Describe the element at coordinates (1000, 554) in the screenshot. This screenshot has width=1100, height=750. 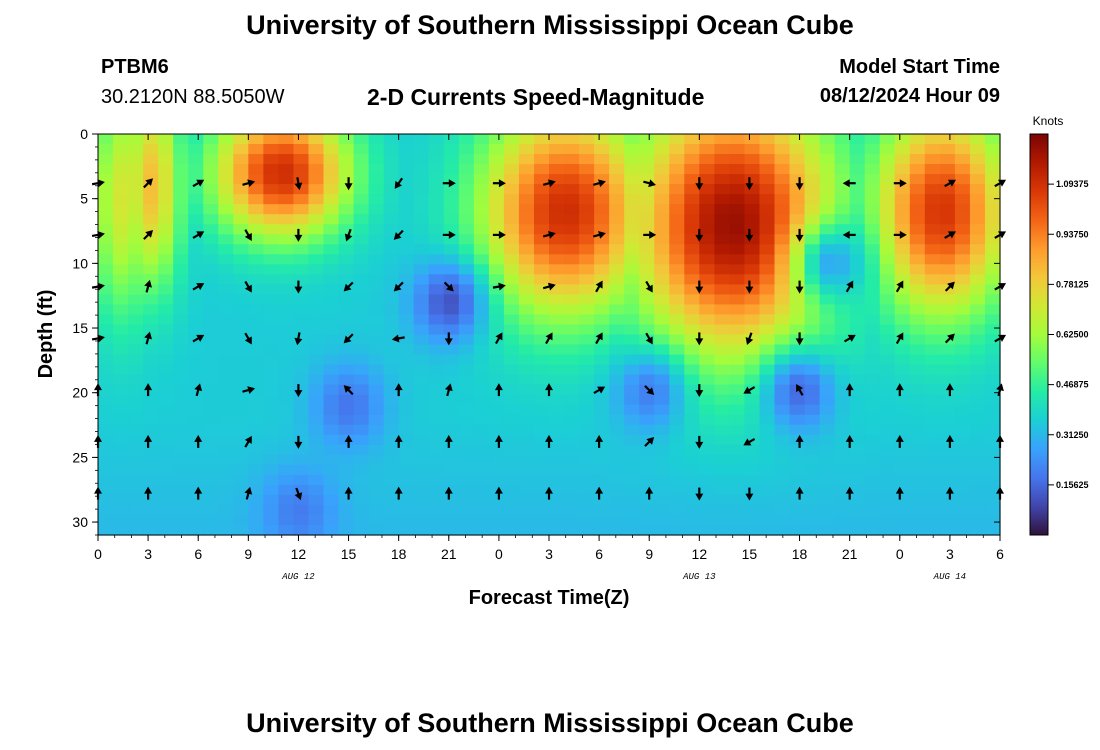
I see `x-tick-label: 6` at that location.